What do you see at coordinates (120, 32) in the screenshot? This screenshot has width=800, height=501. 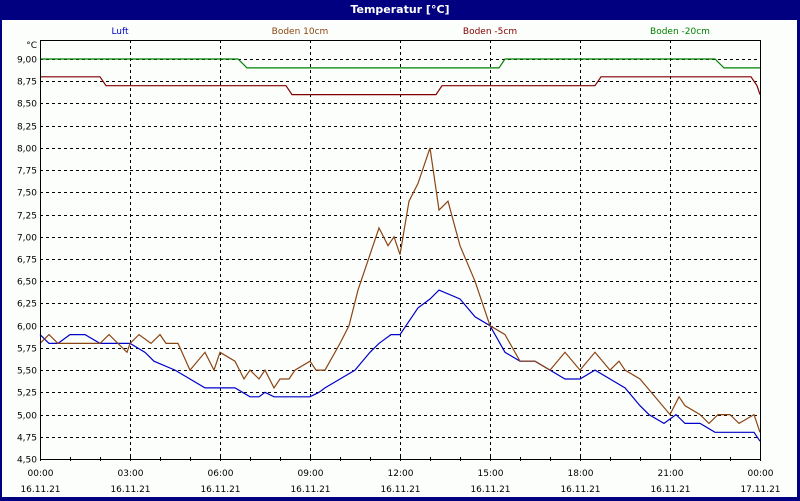 I see `legend-item: Luft` at bounding box center [120, 32].